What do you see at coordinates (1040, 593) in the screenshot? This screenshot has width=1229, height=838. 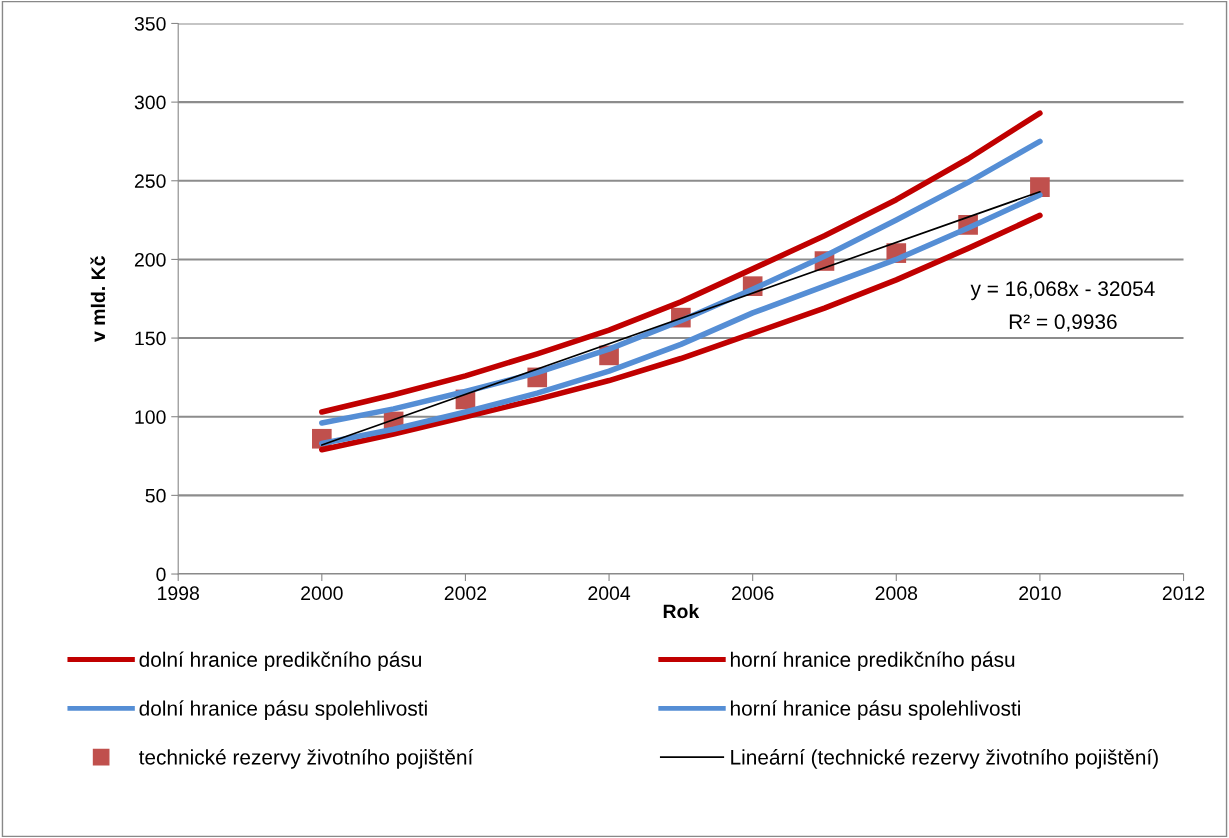 I see `x-tick-label: 2010` at bounding box center [1040, 593].